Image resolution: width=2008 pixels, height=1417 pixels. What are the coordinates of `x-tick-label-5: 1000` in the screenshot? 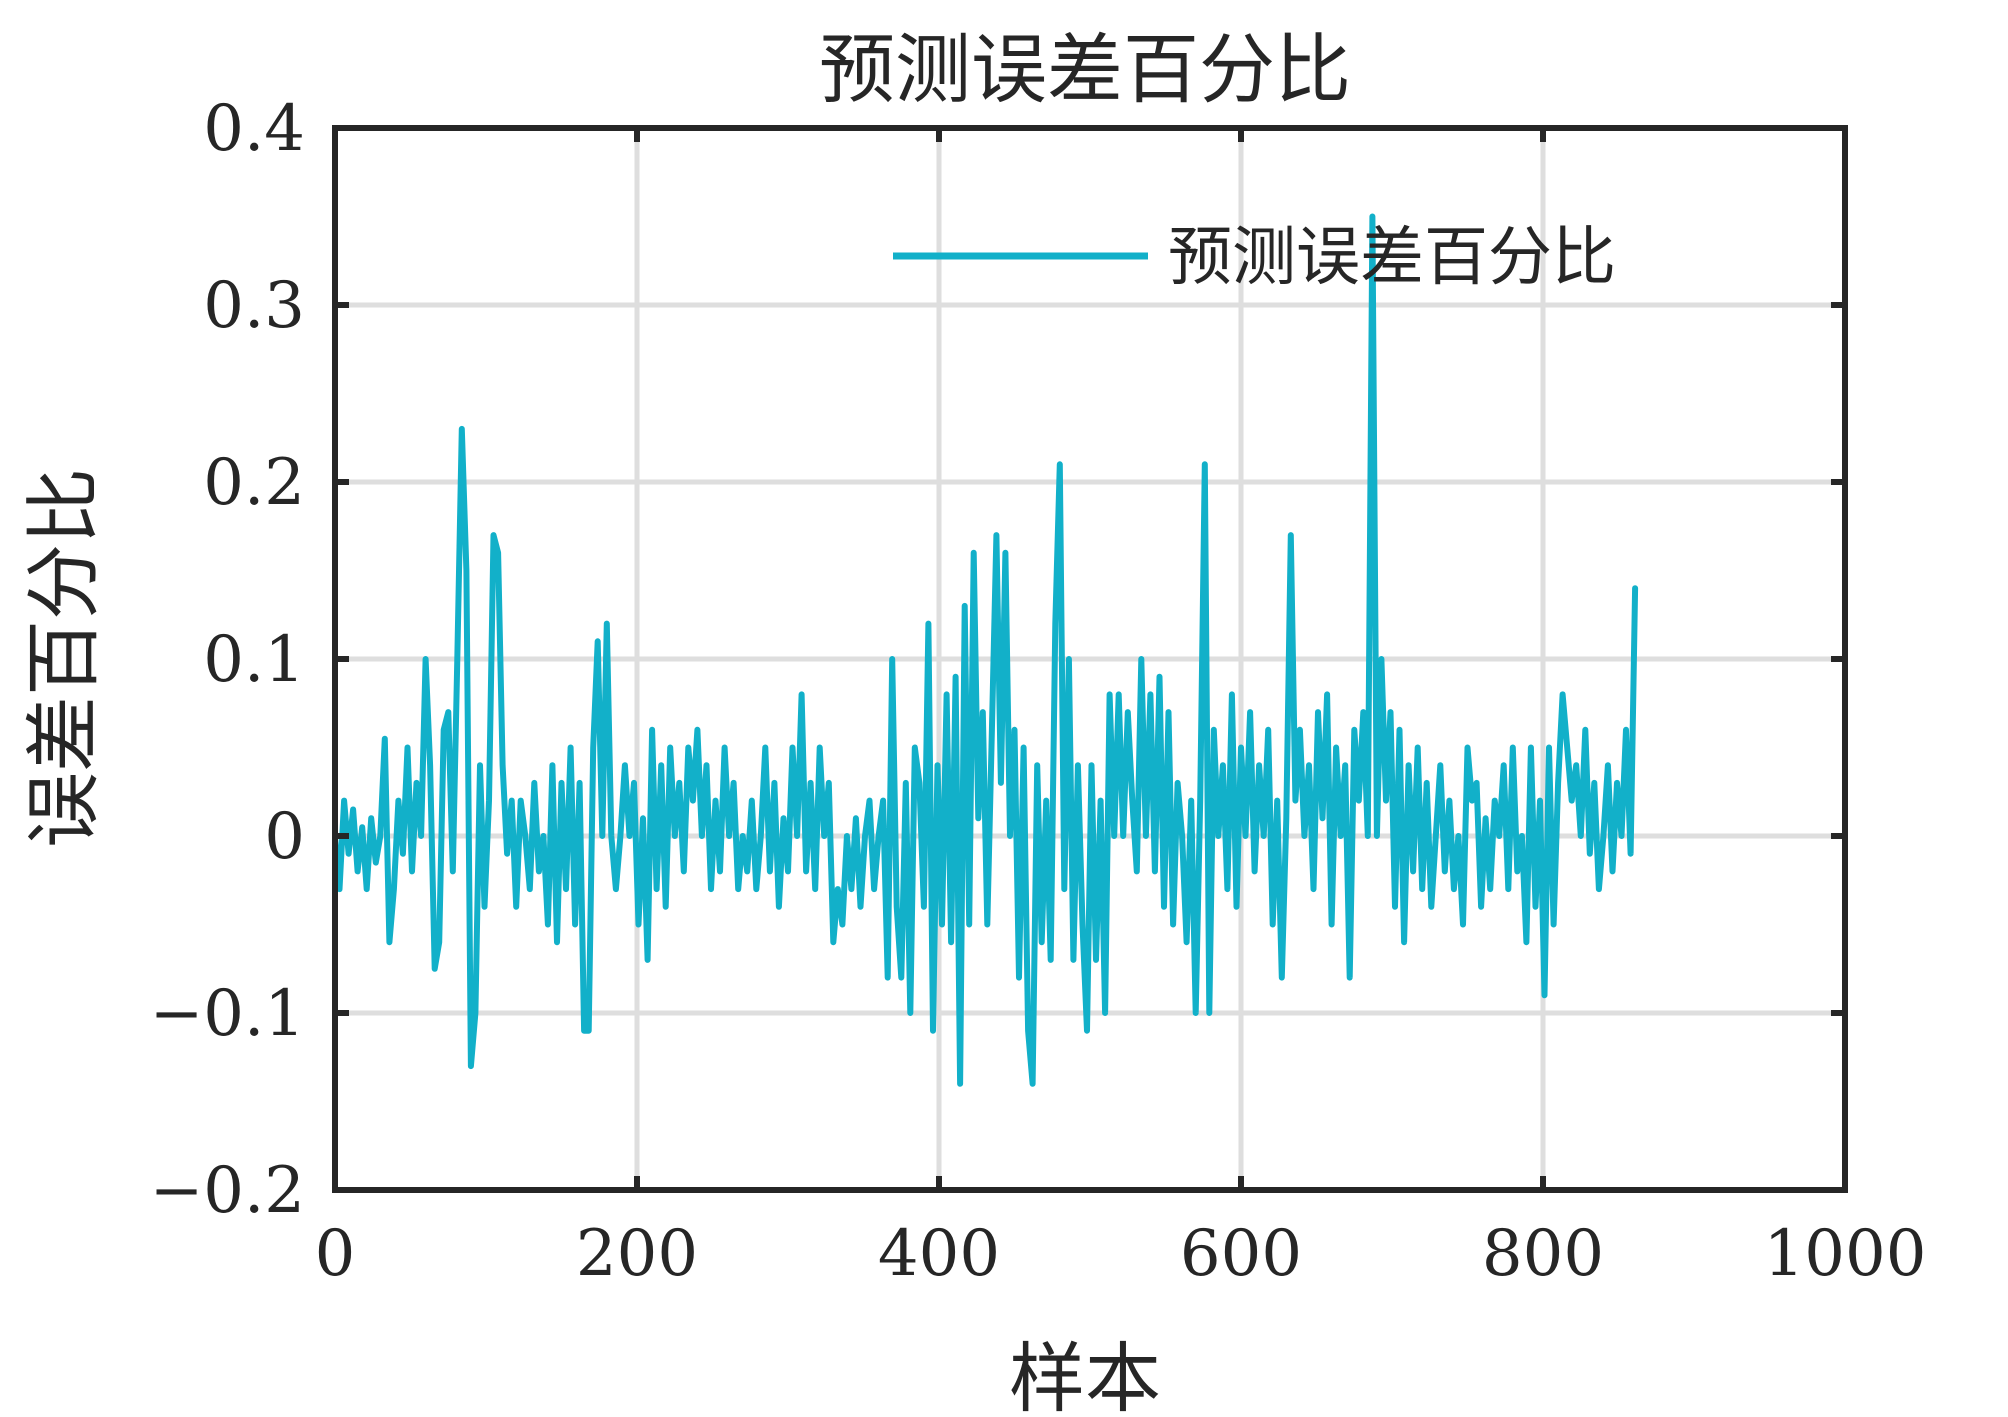 It's located at (1845, 1254).